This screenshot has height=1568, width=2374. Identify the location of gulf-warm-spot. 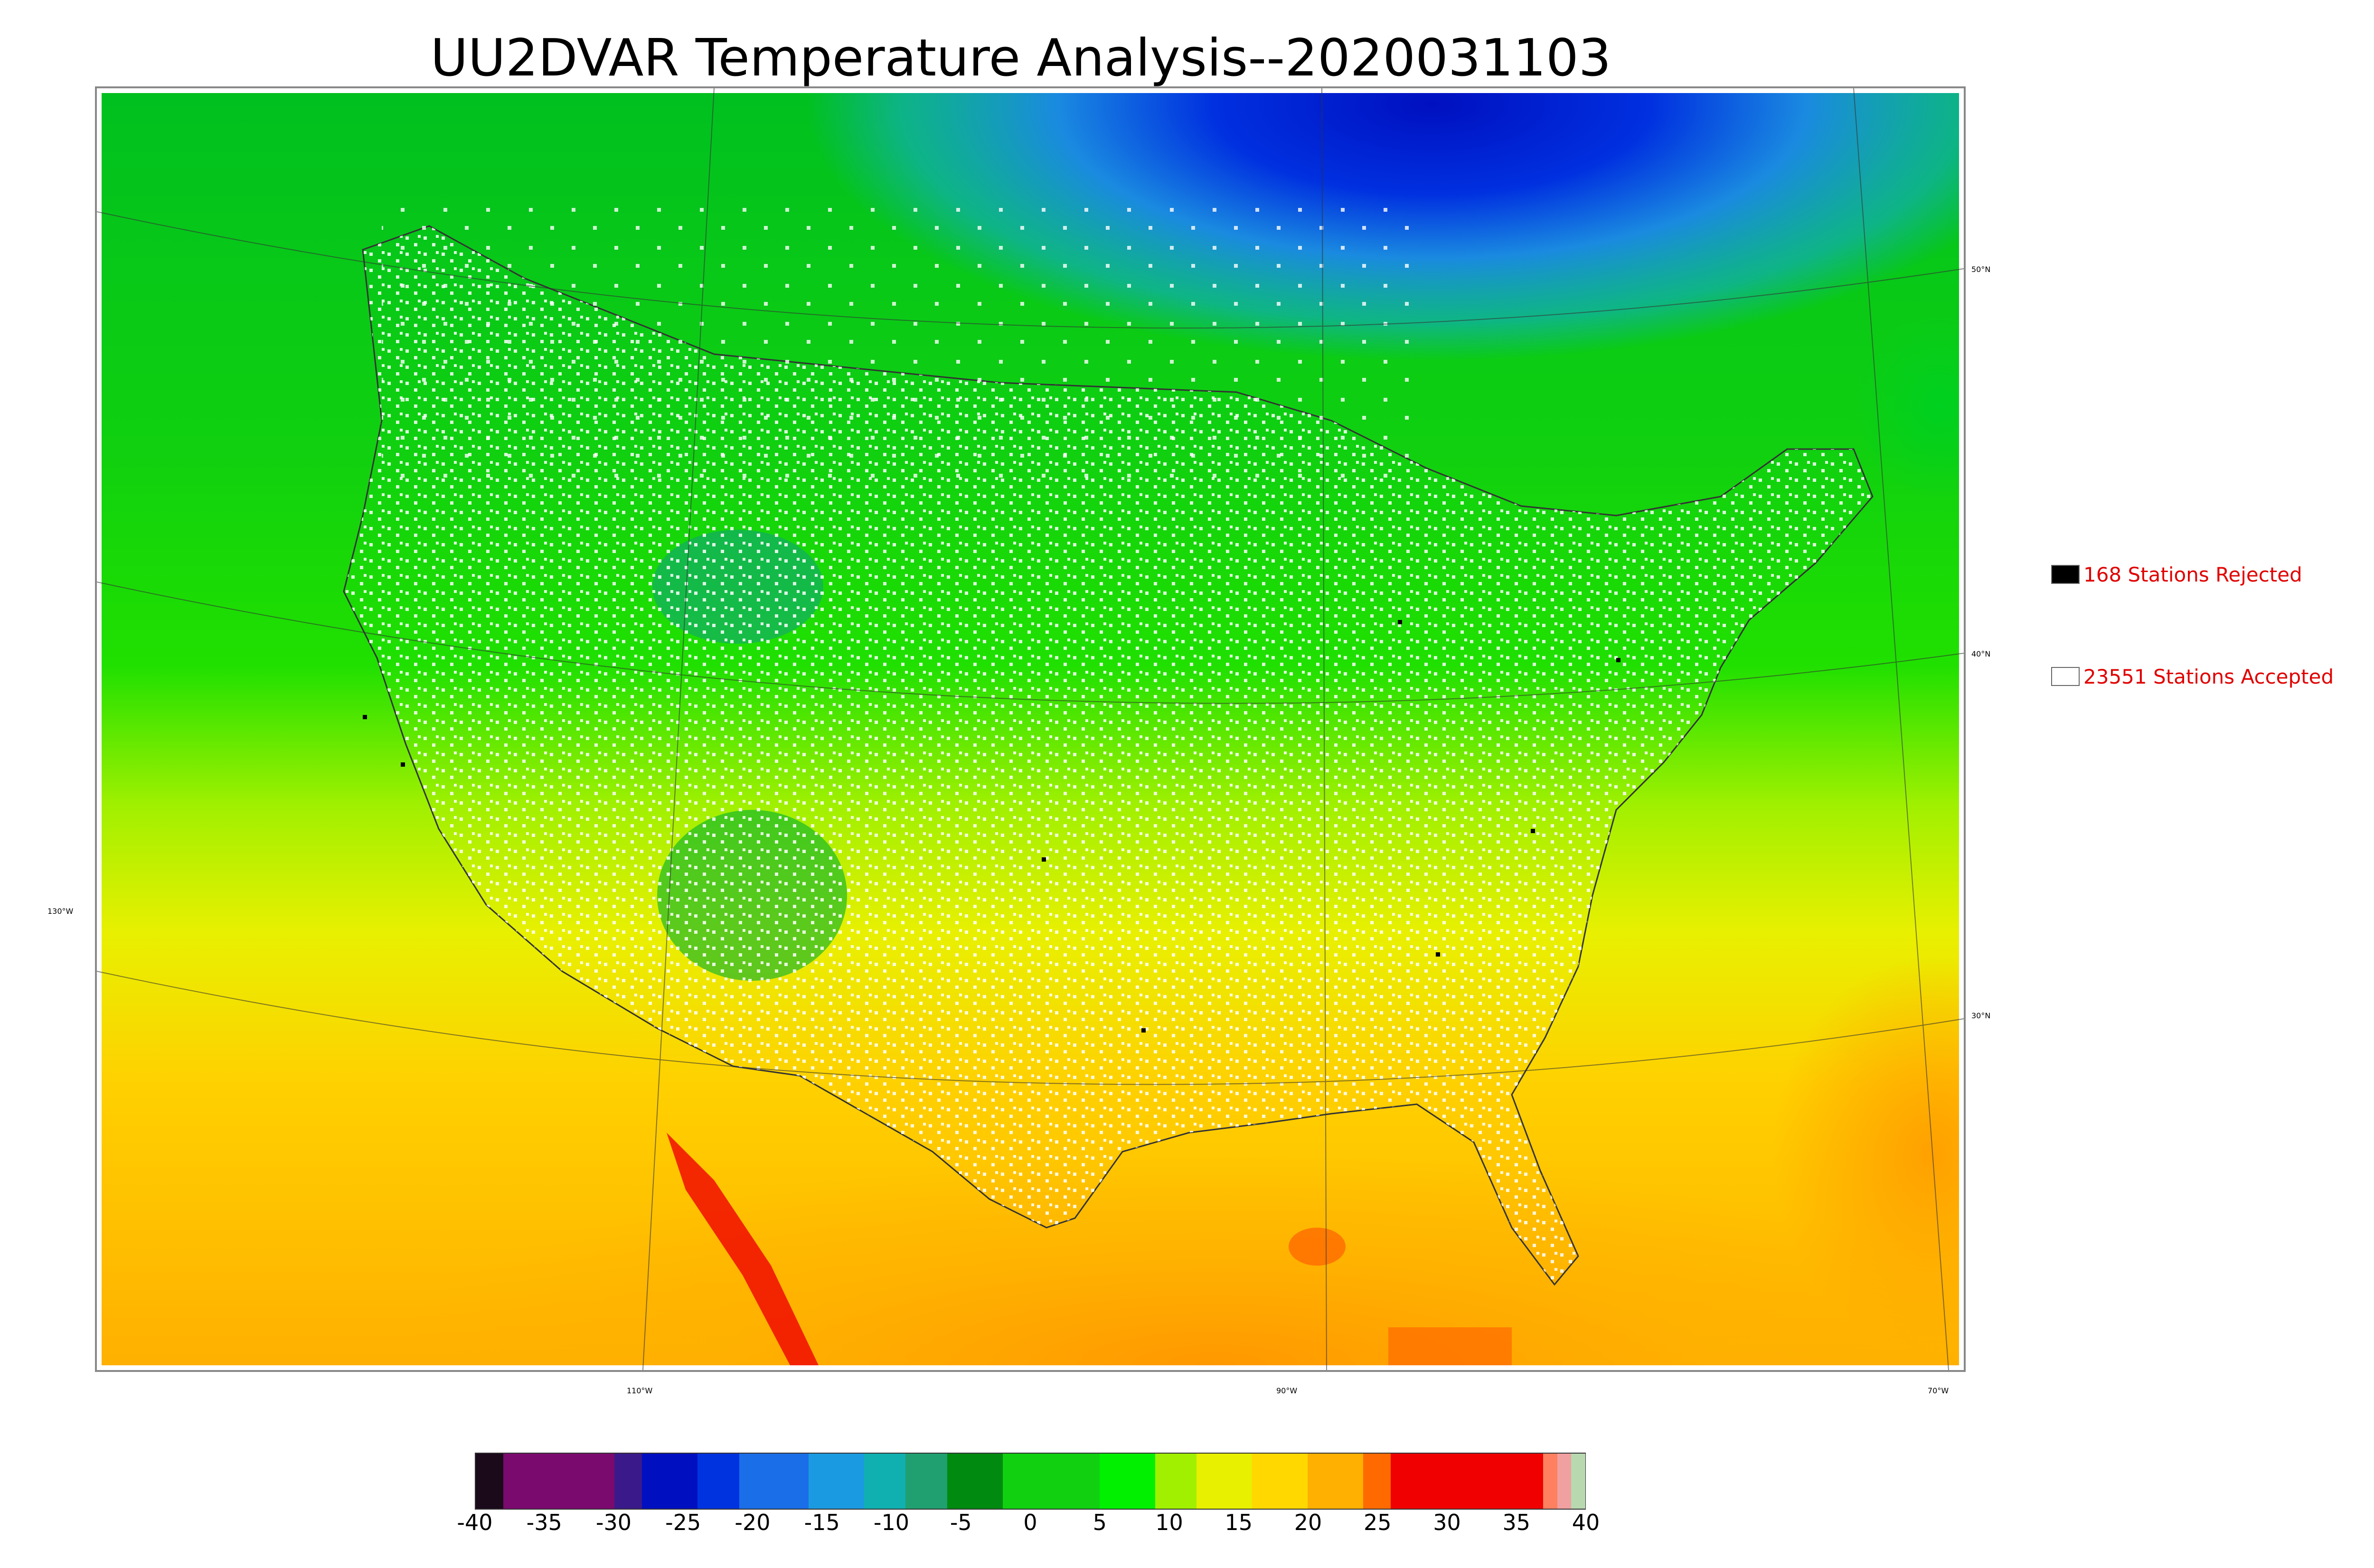
(1317, 1247).